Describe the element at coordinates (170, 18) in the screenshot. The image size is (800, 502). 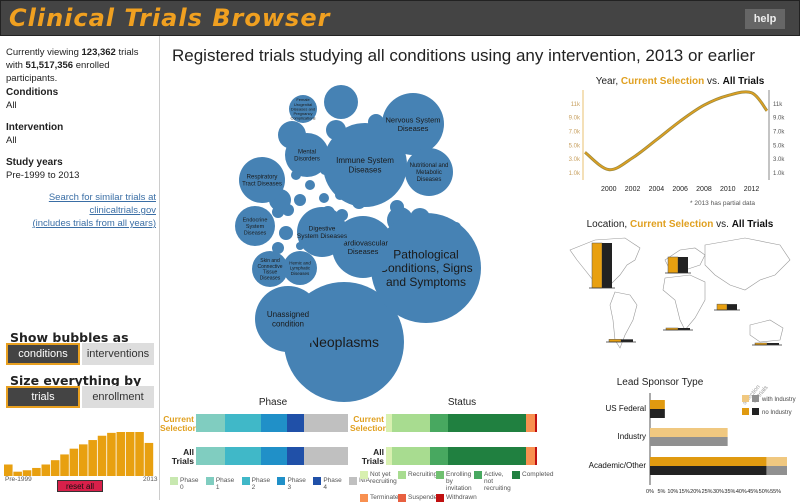
I see `app-title: Clinical Trials Browser` at that location.